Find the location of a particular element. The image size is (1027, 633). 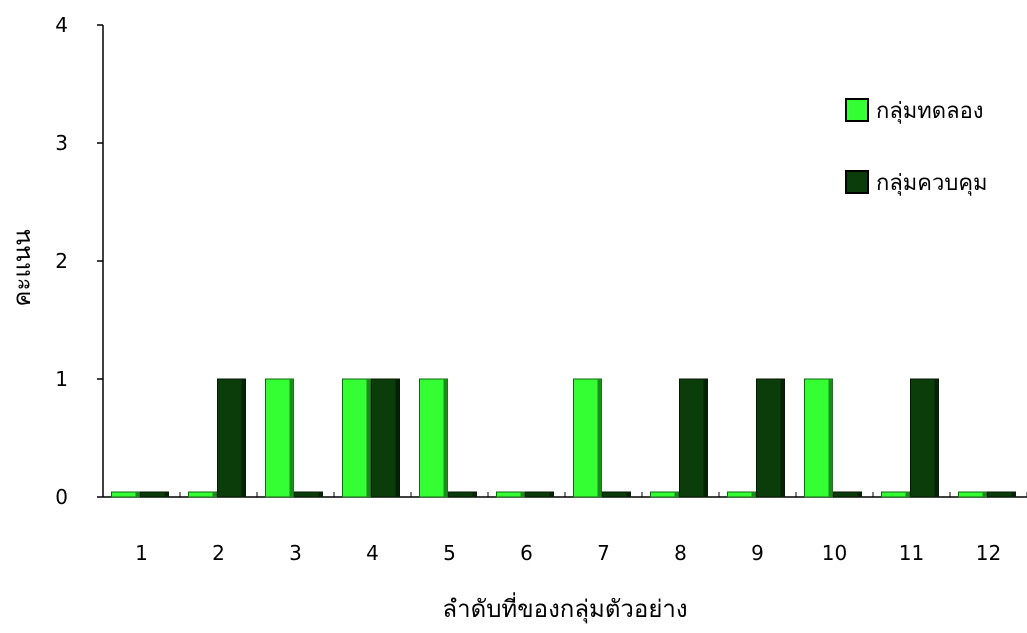

x-tick-label: 4 is located at coordinates (372, 553).